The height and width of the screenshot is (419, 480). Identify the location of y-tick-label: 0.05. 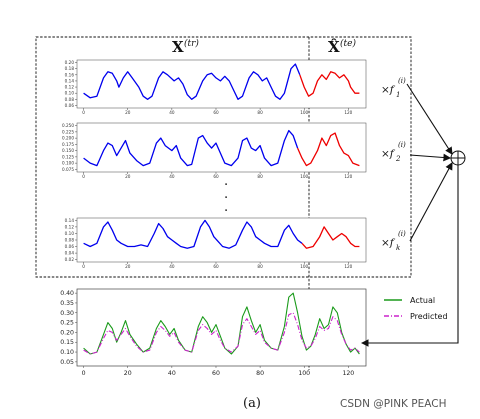
(67, 362).